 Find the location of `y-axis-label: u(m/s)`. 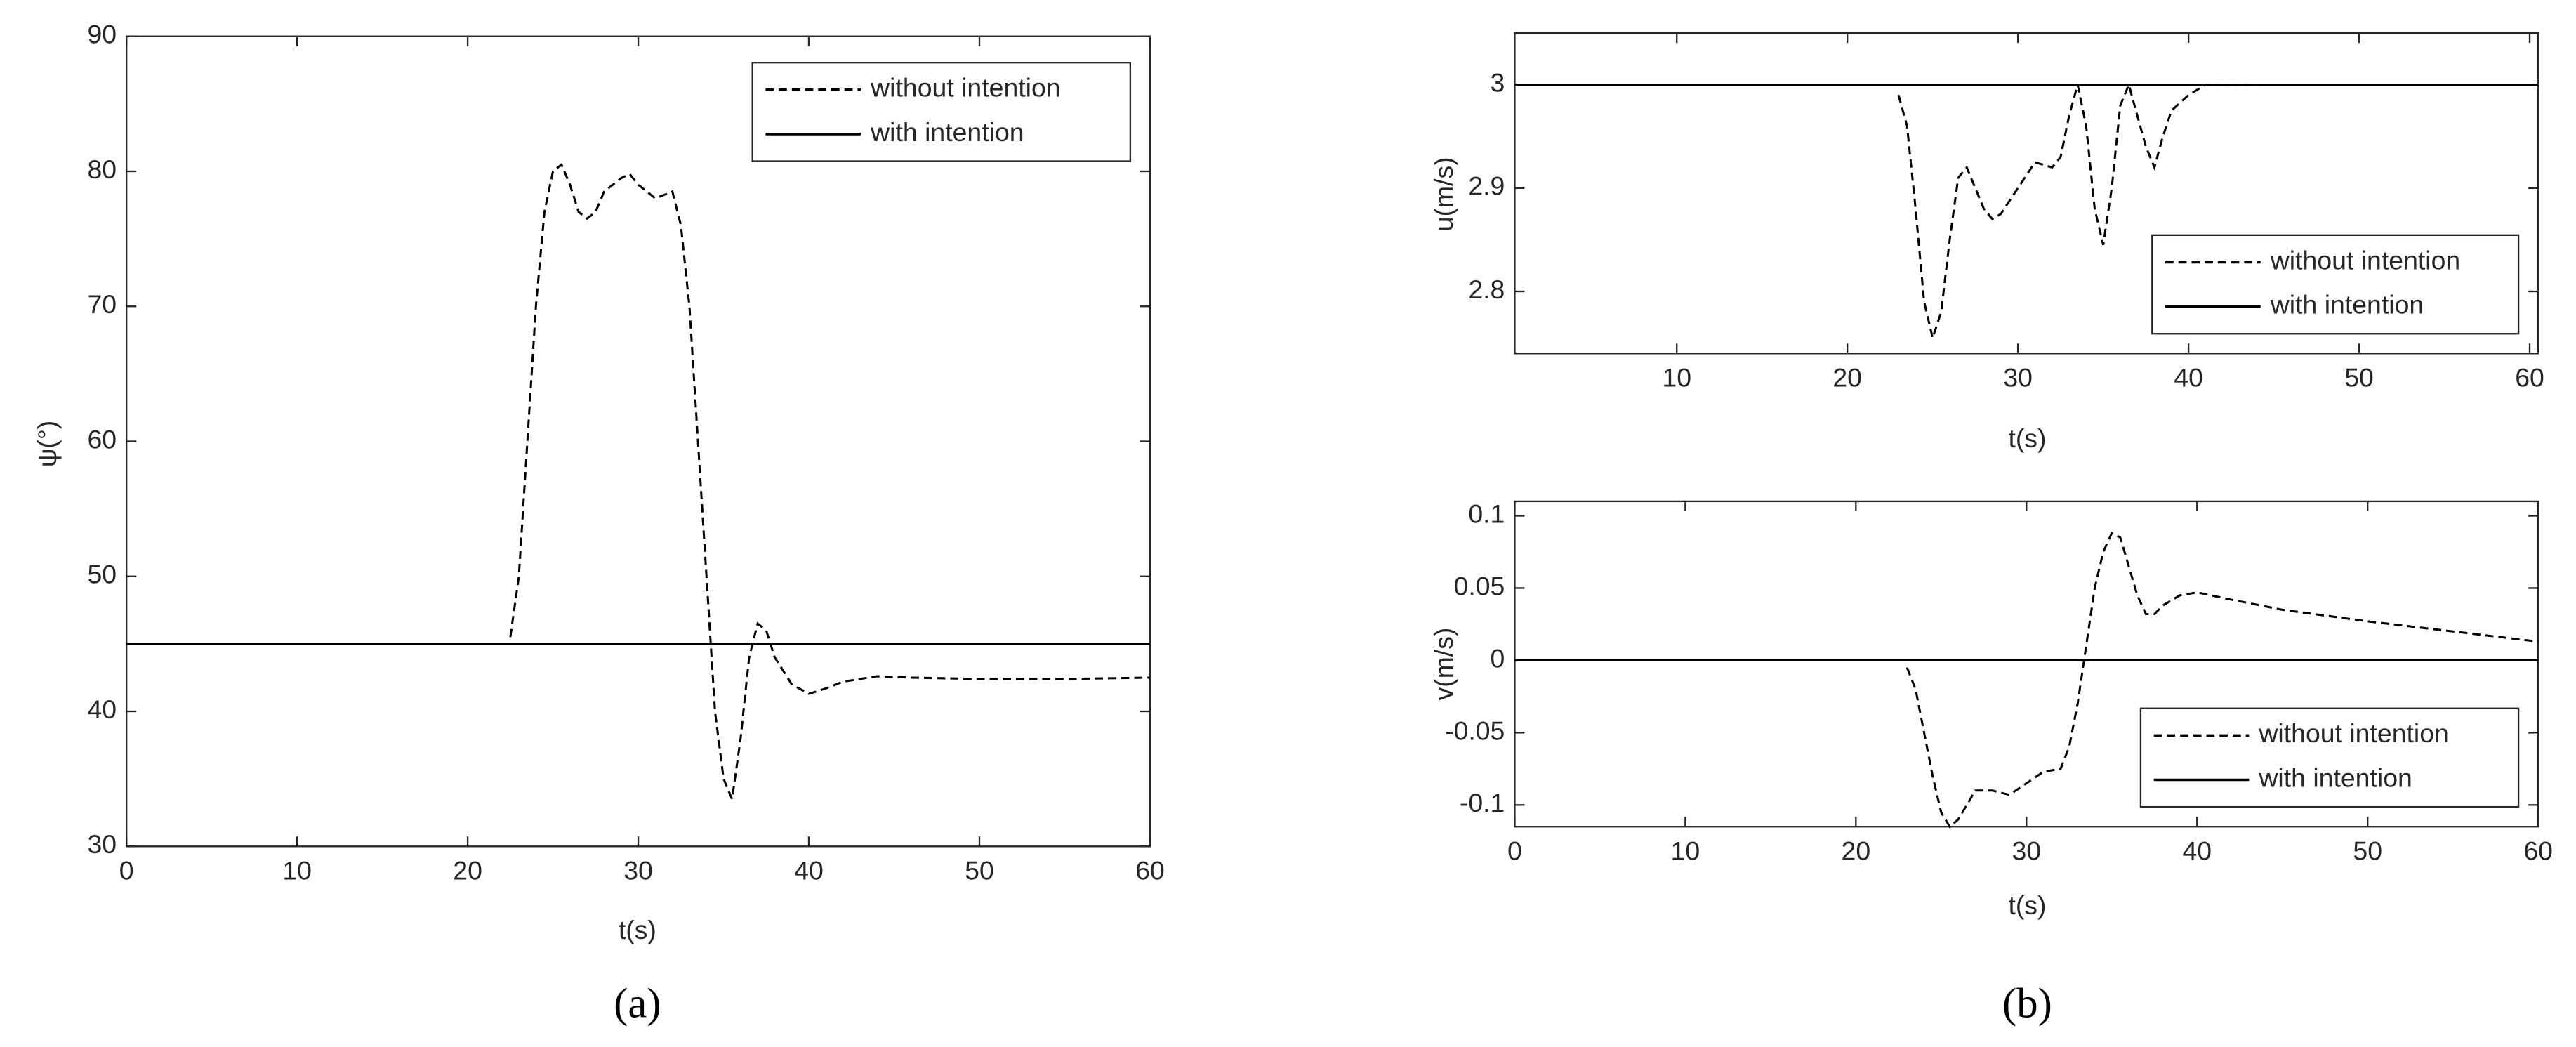

y-axis-label: u(m/s) is located at coordinates (1444, 194).